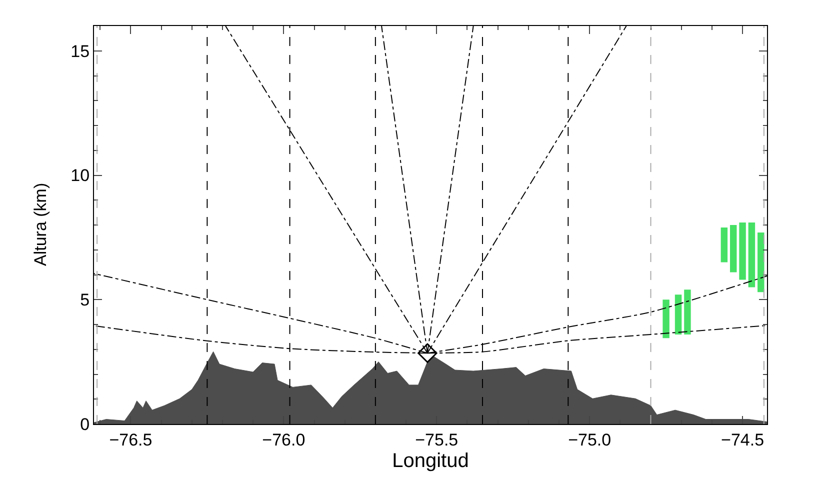 This screenshot has height=490, width=840. What do you see at coordinates (430, 461) in the screenshot?
I see `x-axis-title: Longitud` at bounding box center [430, 461].